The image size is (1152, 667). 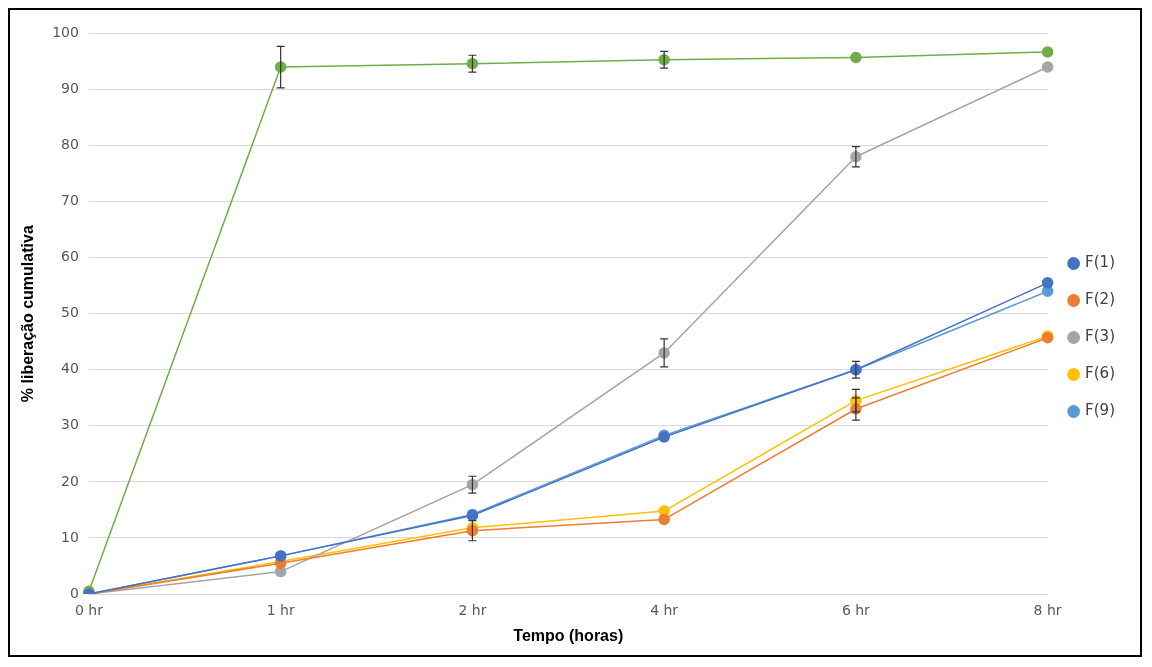 What do you see at coordinates (664, 610) in the screenshot?
I see `x-tick-label: 4 hr` at bounding box center [664, 610].